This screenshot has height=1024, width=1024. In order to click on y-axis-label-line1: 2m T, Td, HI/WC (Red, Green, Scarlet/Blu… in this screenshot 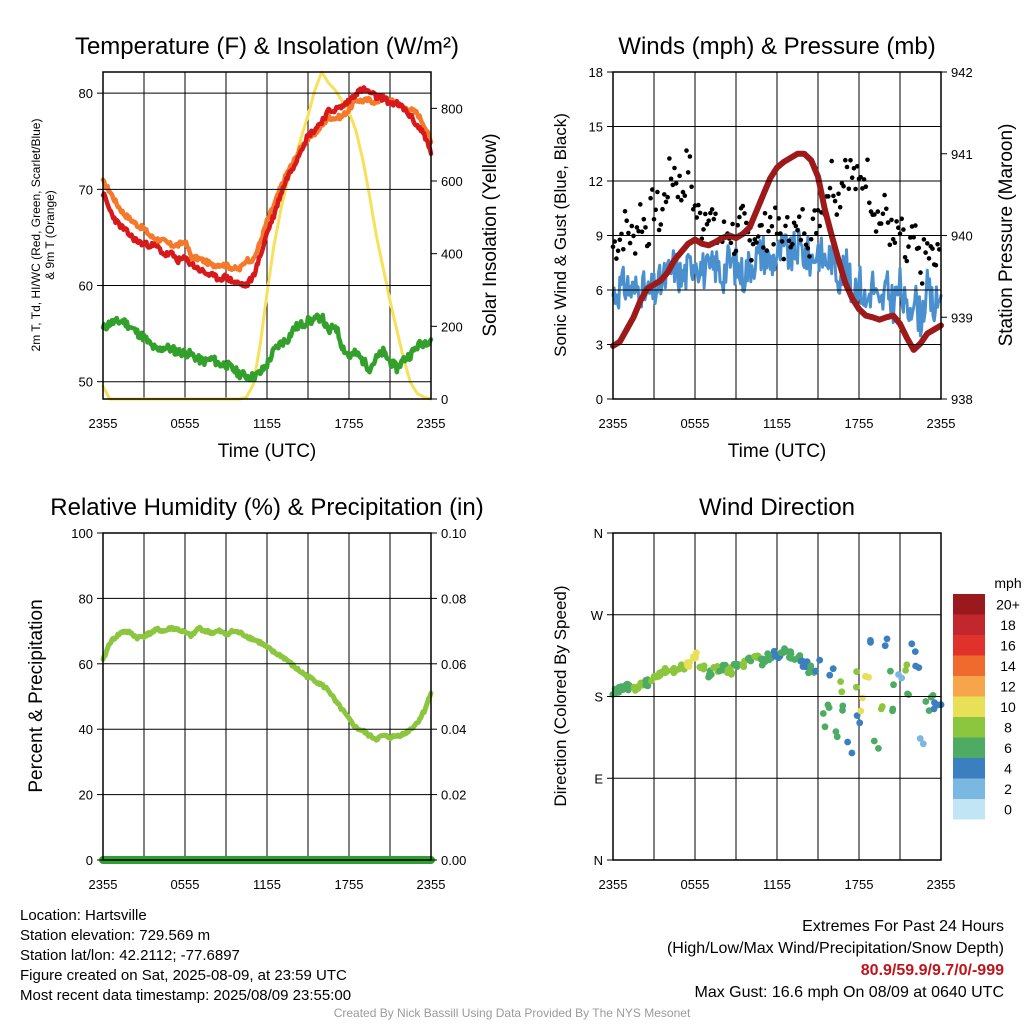, I will do `click(36, 235)`.